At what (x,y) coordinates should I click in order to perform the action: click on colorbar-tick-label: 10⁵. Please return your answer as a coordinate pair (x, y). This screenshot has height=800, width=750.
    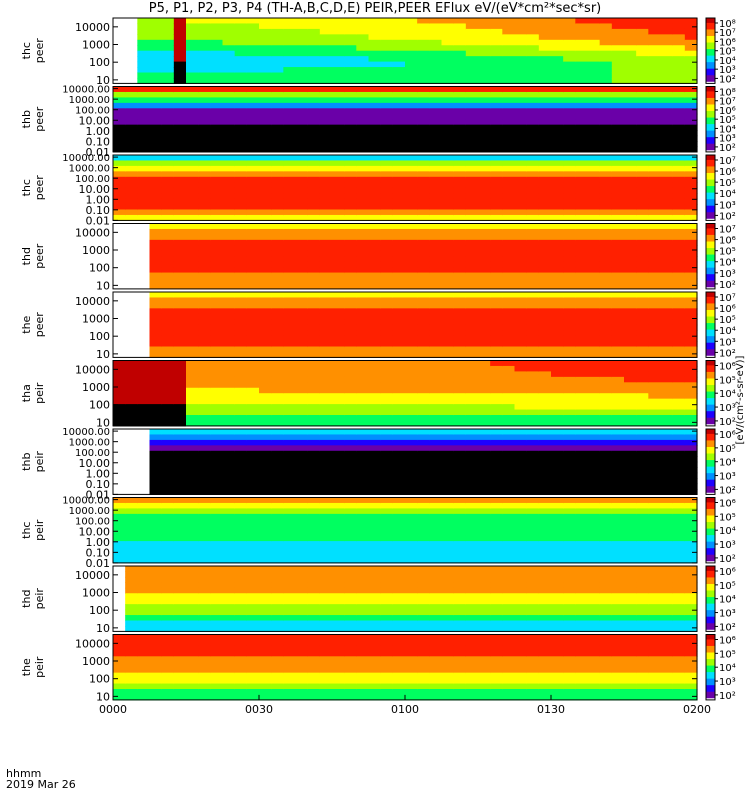
    Looking at the image, I should click on (727, 120).